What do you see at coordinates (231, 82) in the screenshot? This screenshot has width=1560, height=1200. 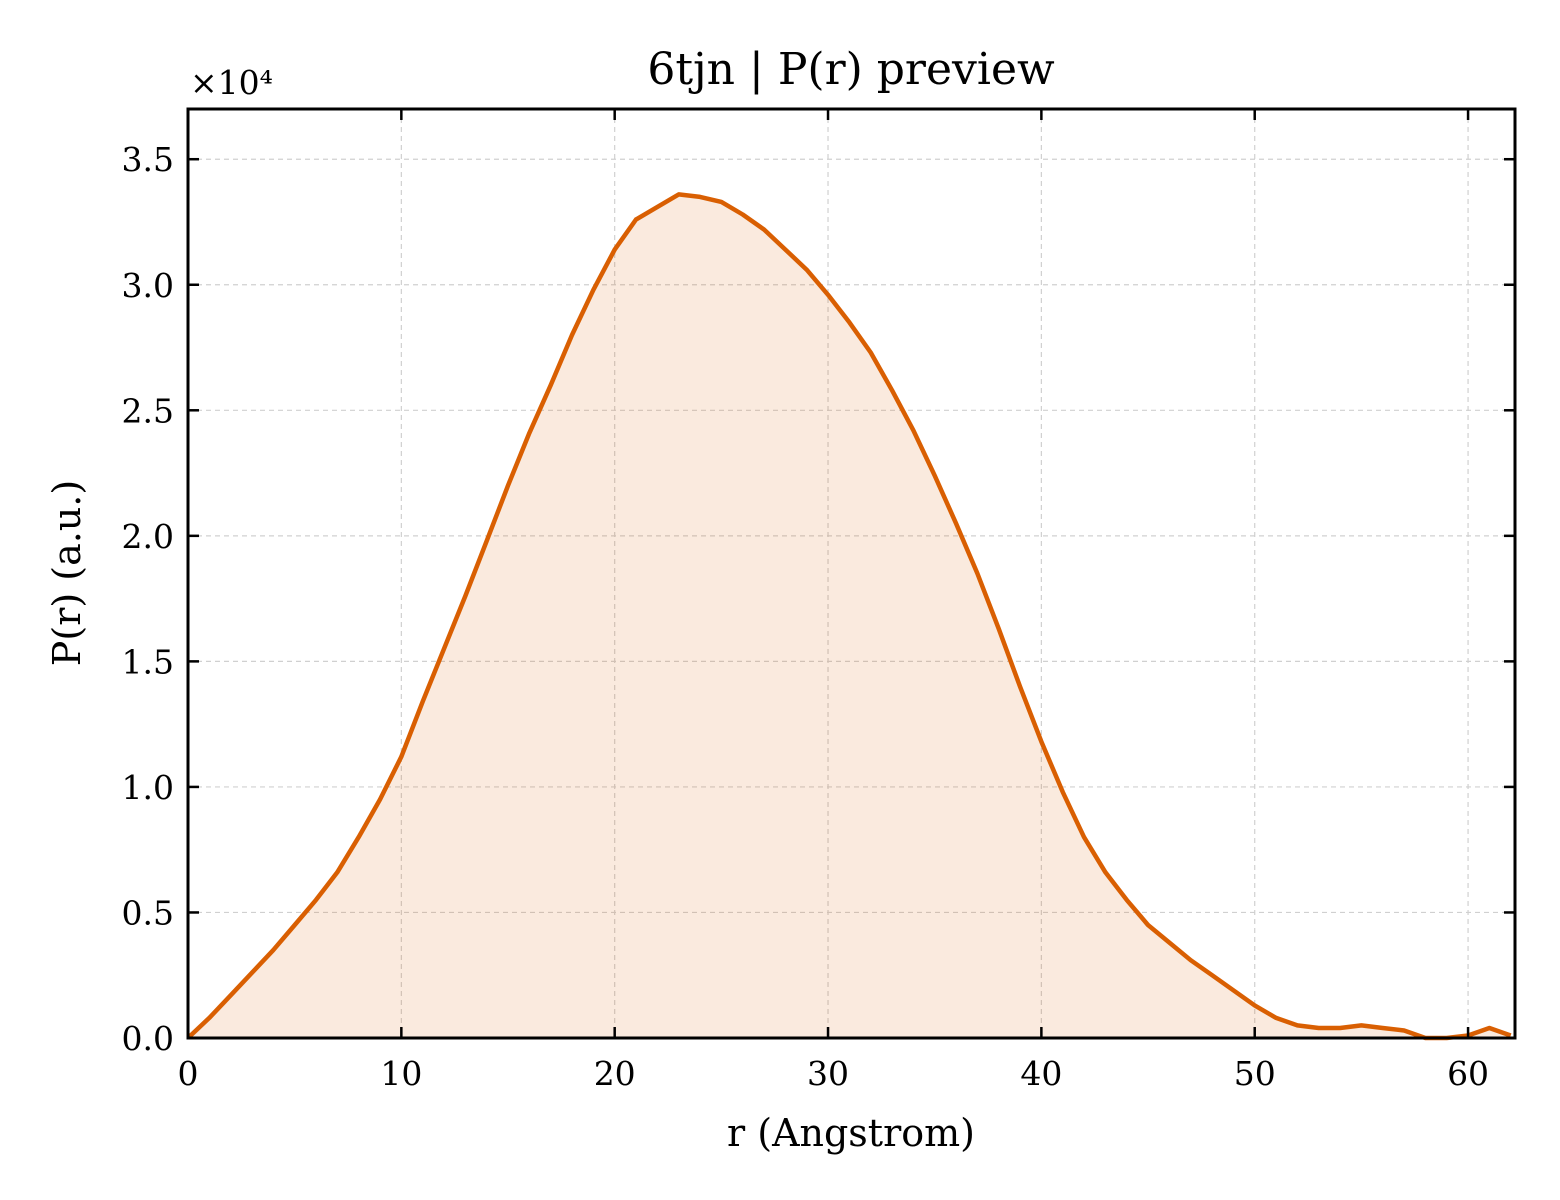 I see `y-offset-label: ×10⁴` at bounding box center [231, 82].